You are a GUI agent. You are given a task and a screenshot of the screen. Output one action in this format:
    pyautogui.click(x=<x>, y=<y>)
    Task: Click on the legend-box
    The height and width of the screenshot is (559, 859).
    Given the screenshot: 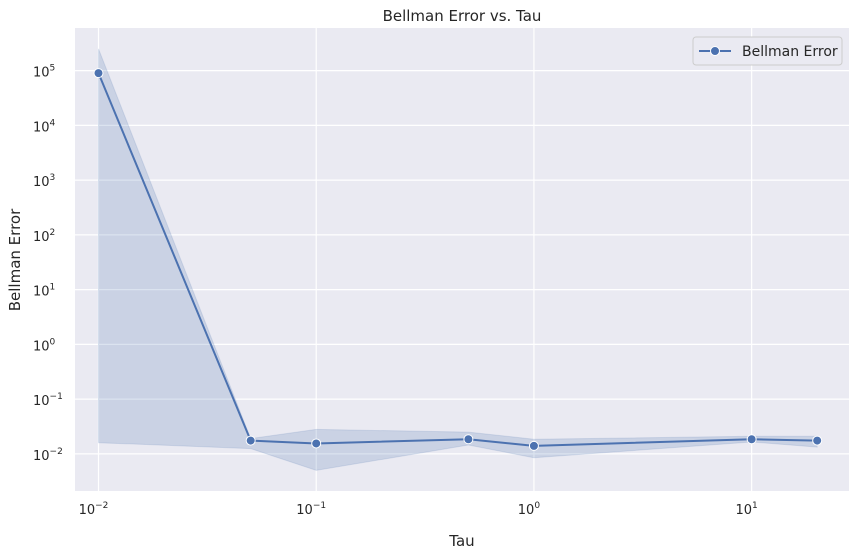 What is the action you would take?
    pyautogui.click(x=767, y=51)
    